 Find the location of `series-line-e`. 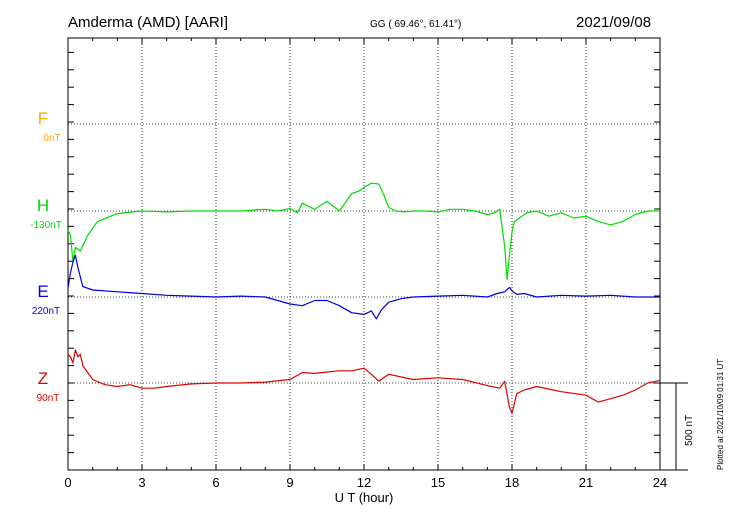

series-line-e is located at coordinates (363, 287).